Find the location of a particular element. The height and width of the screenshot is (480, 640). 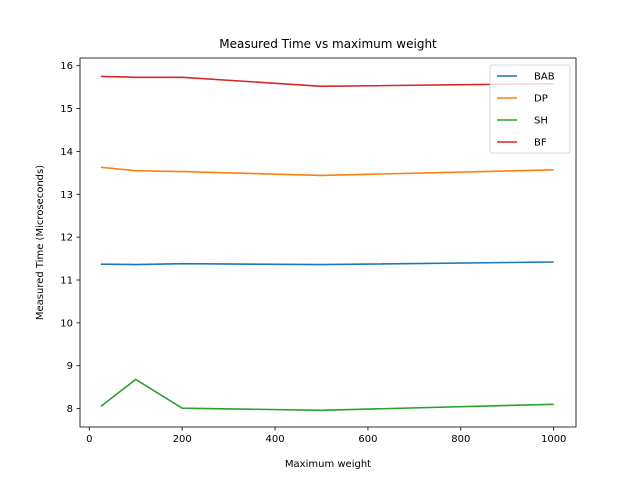

y-tick-label: 10 is located at coordinates (66, 323).